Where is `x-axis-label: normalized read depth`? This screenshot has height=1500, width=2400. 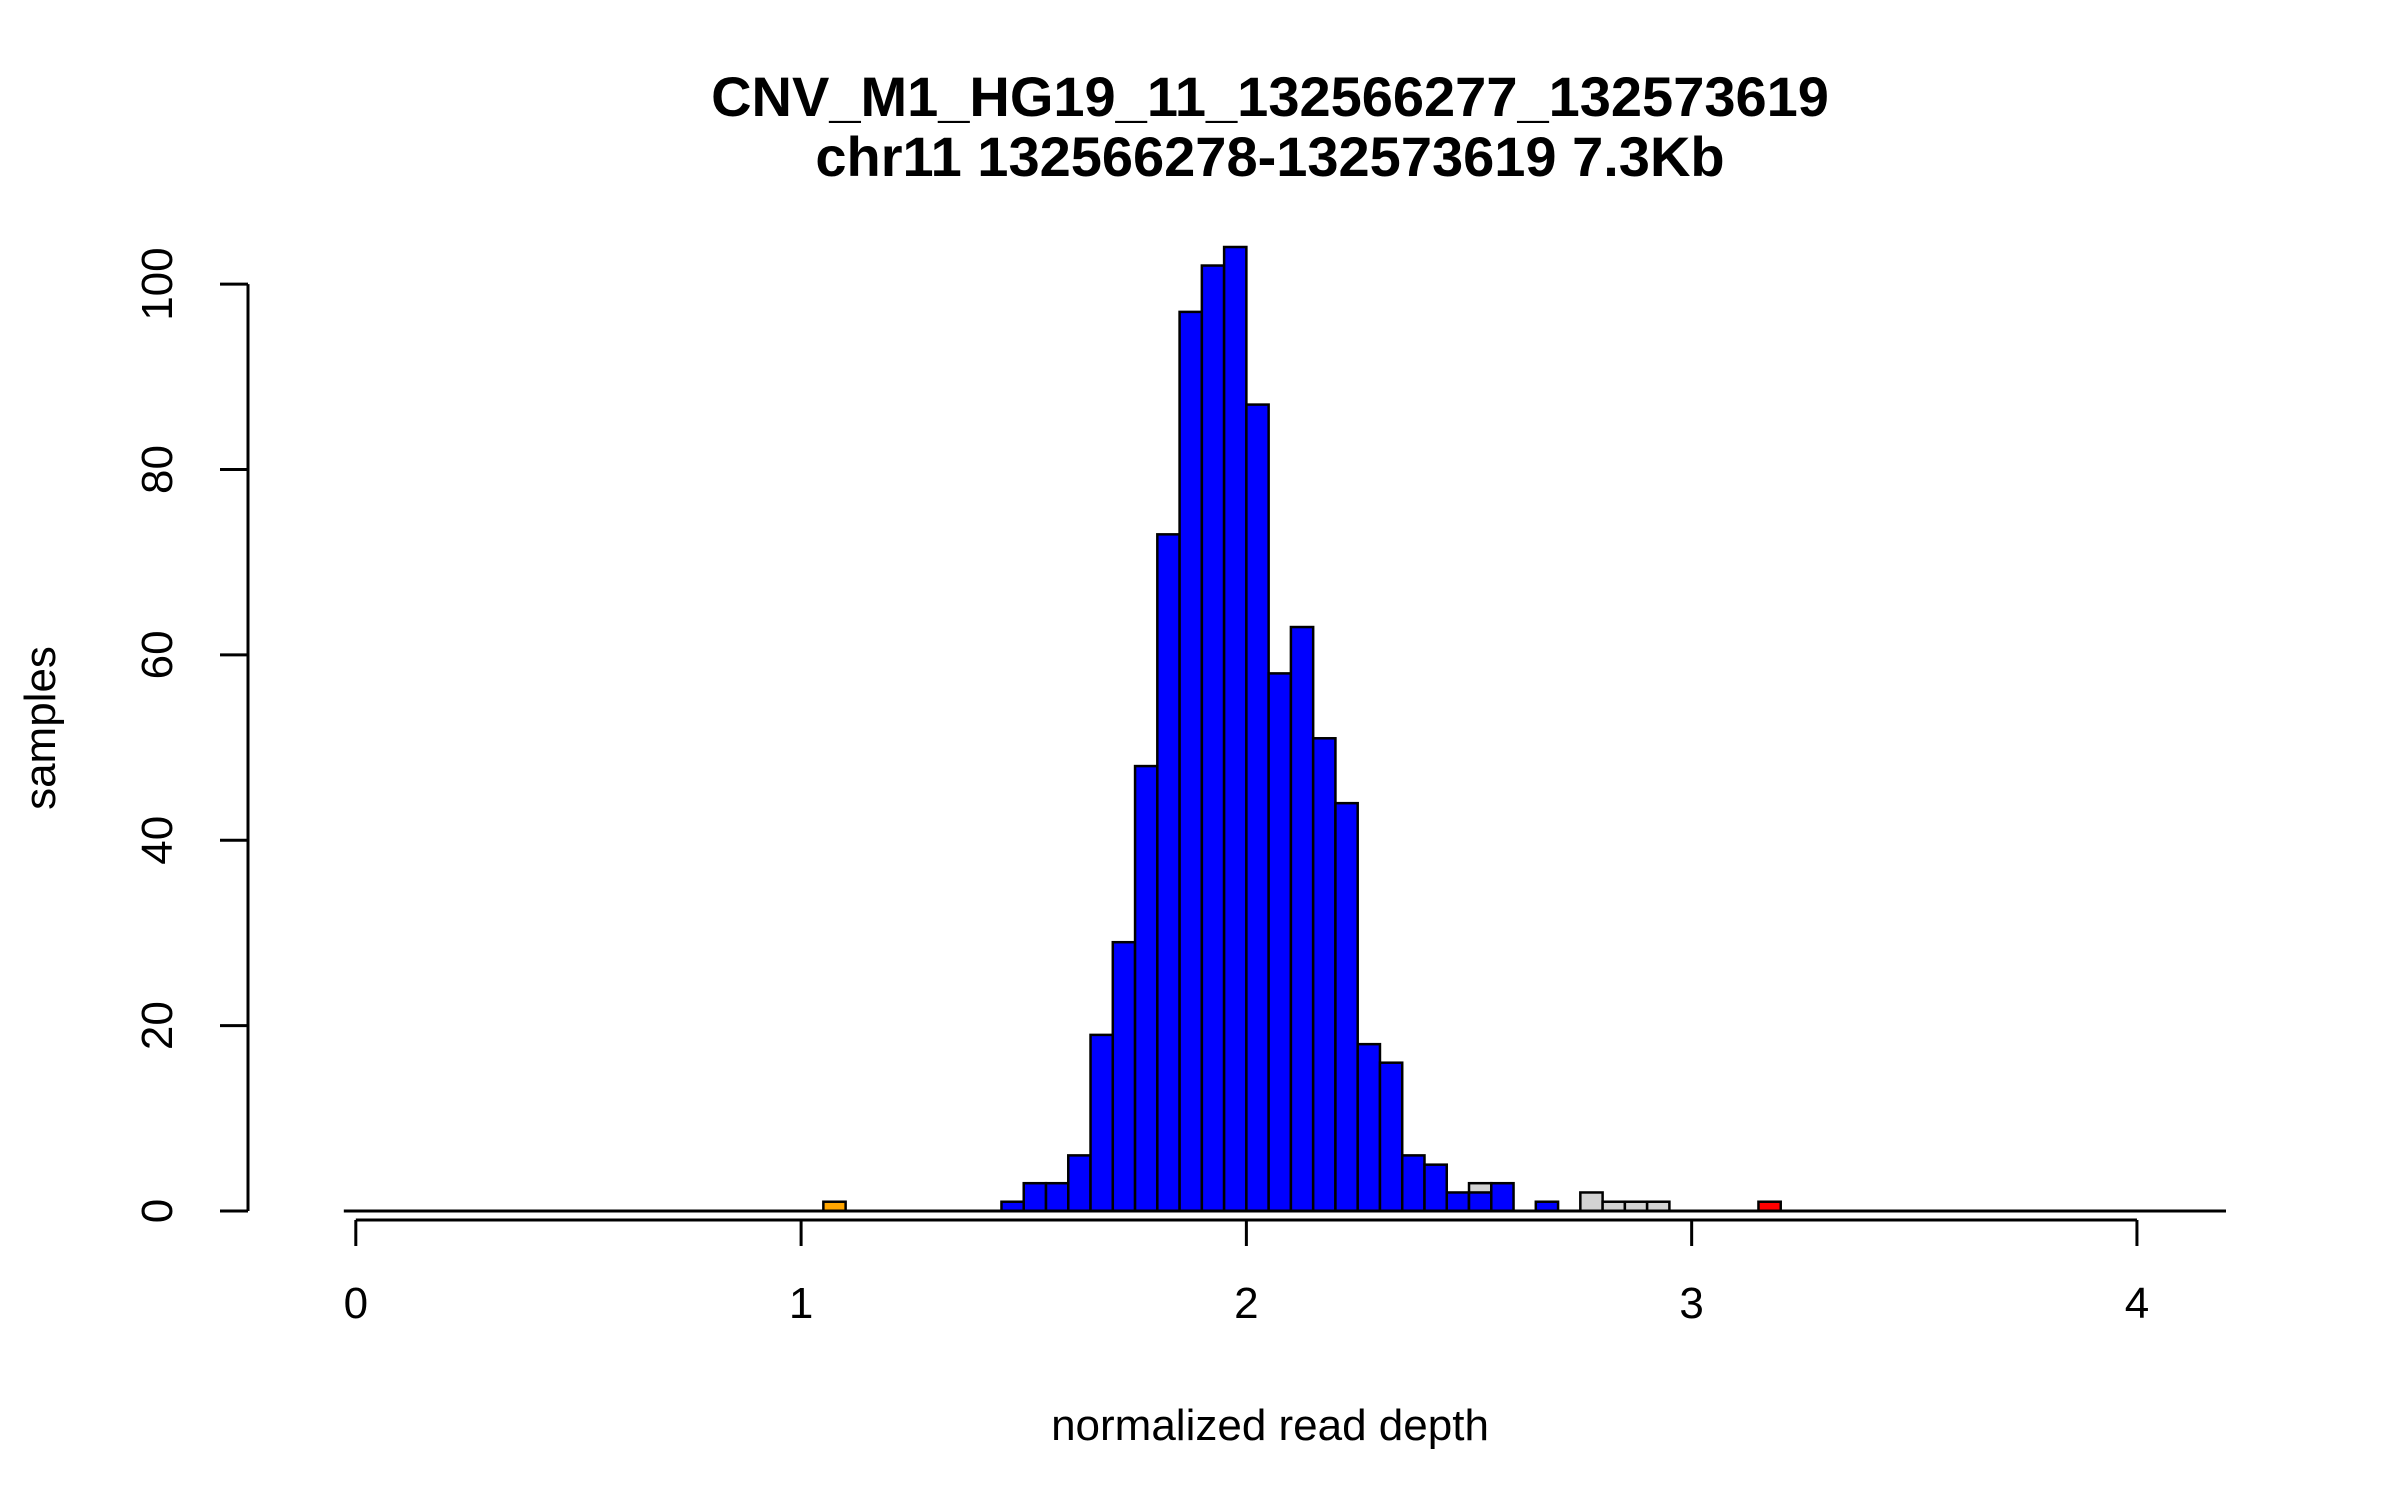 x-axis-label: normalized read depth is located at coordinates (1270, 1425).